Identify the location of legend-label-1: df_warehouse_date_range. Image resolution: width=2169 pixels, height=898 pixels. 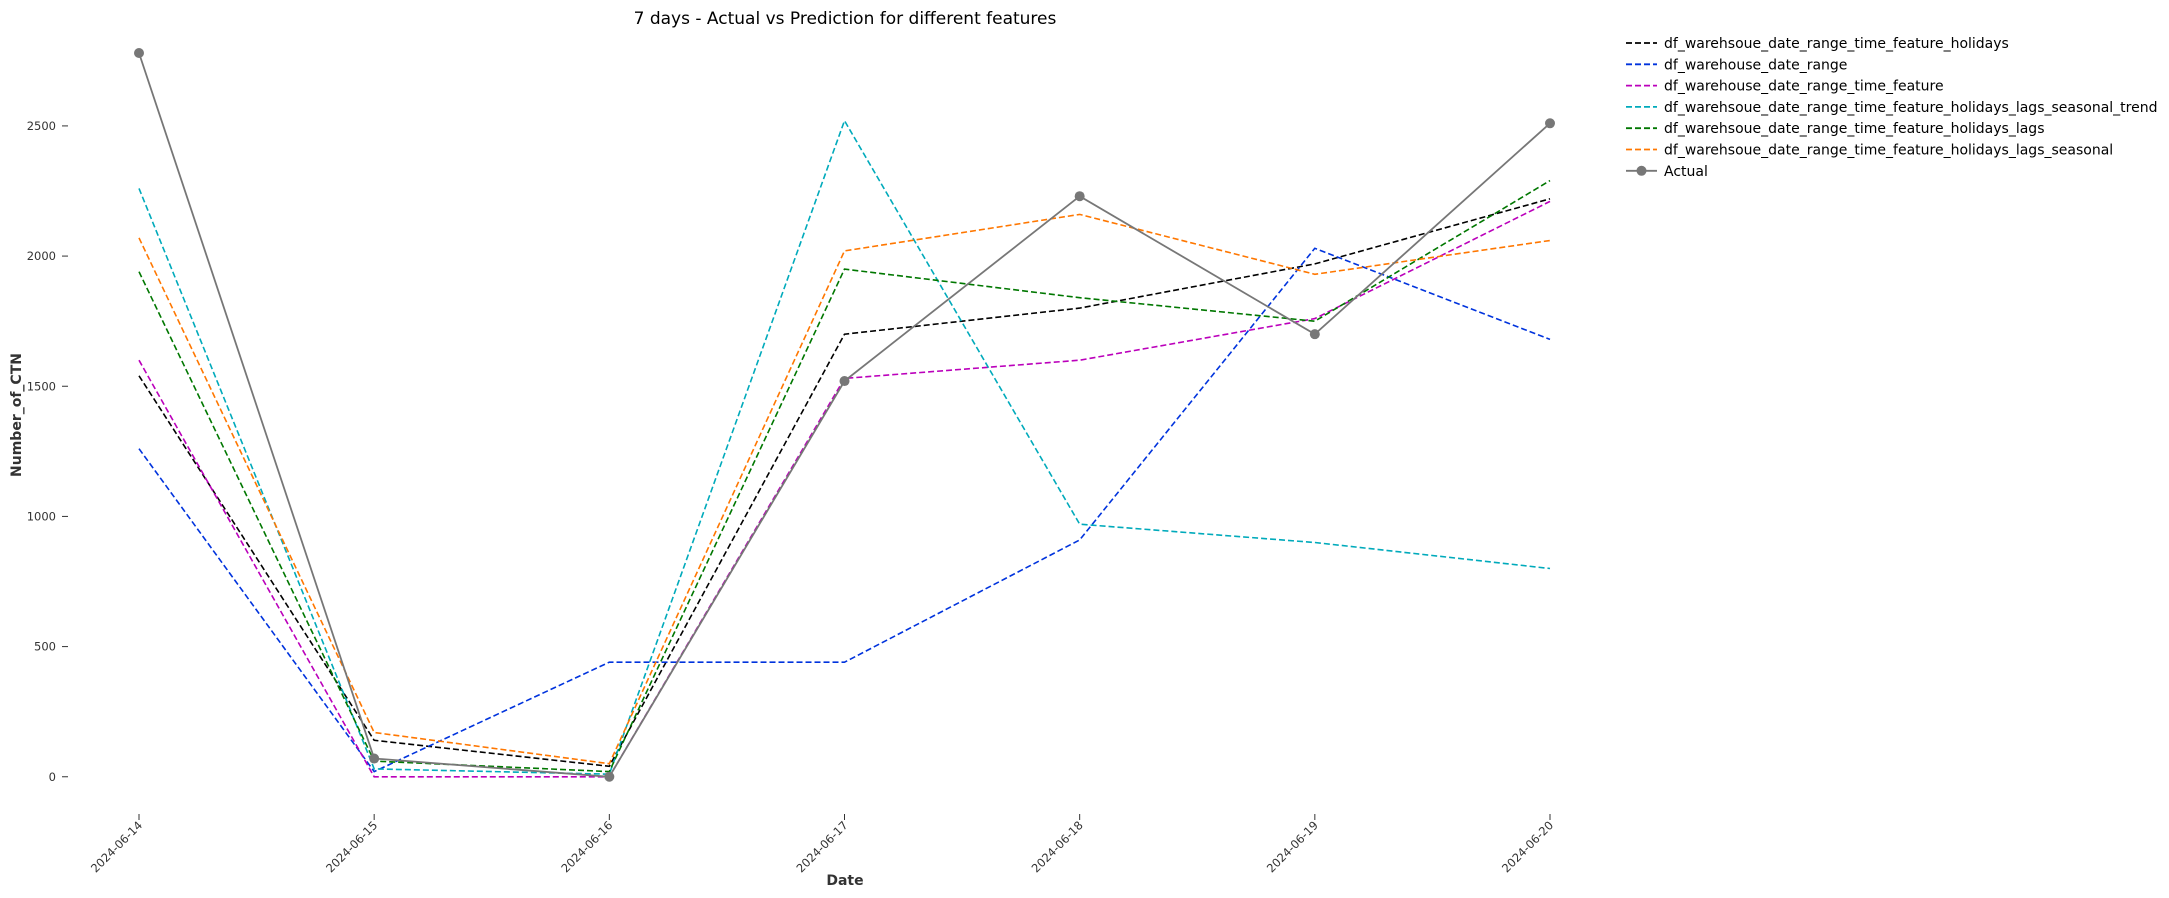
(1755, 65).